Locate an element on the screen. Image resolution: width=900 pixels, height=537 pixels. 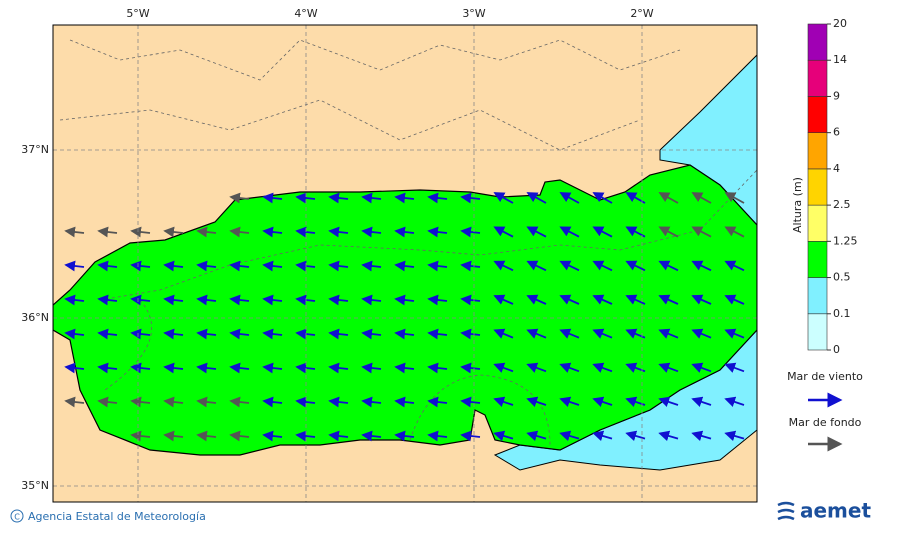
legend-label: Mar de fondo is located at coordinates (825, 422).